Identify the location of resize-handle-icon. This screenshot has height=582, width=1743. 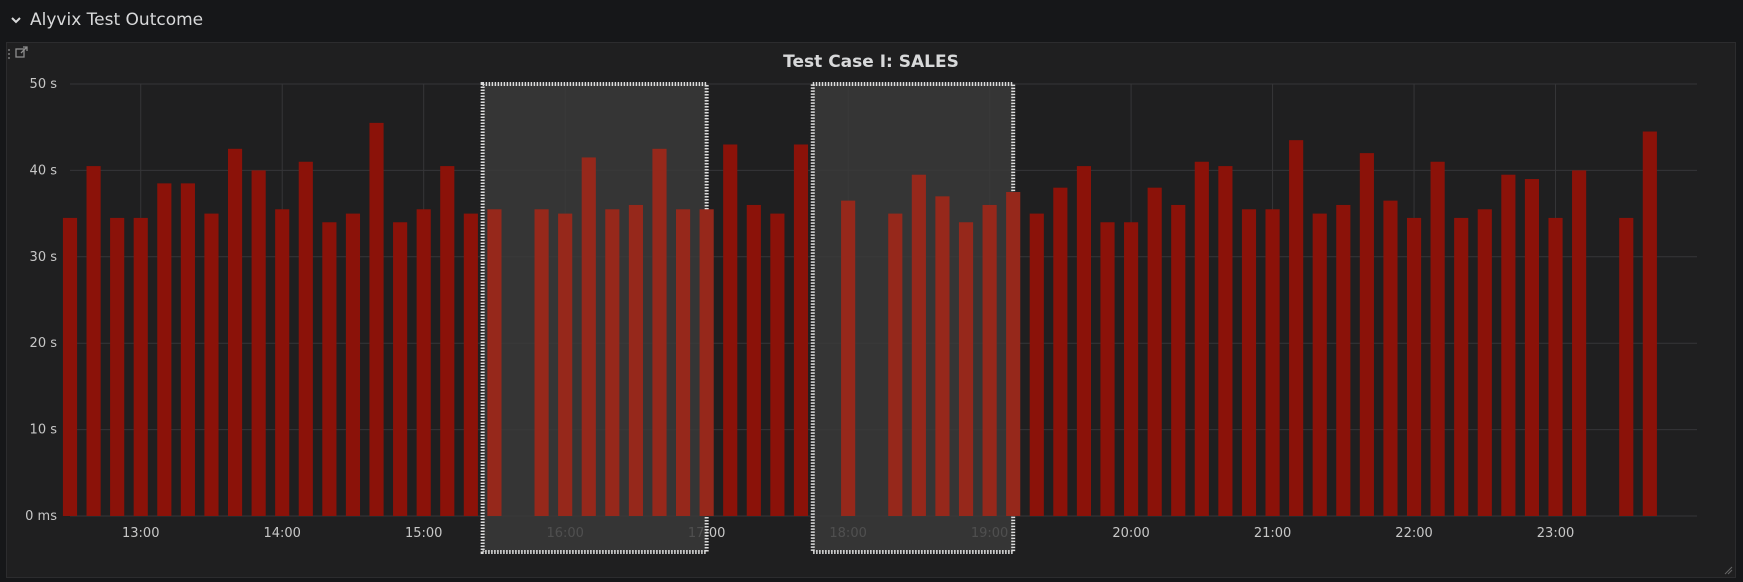
(1728, 570).